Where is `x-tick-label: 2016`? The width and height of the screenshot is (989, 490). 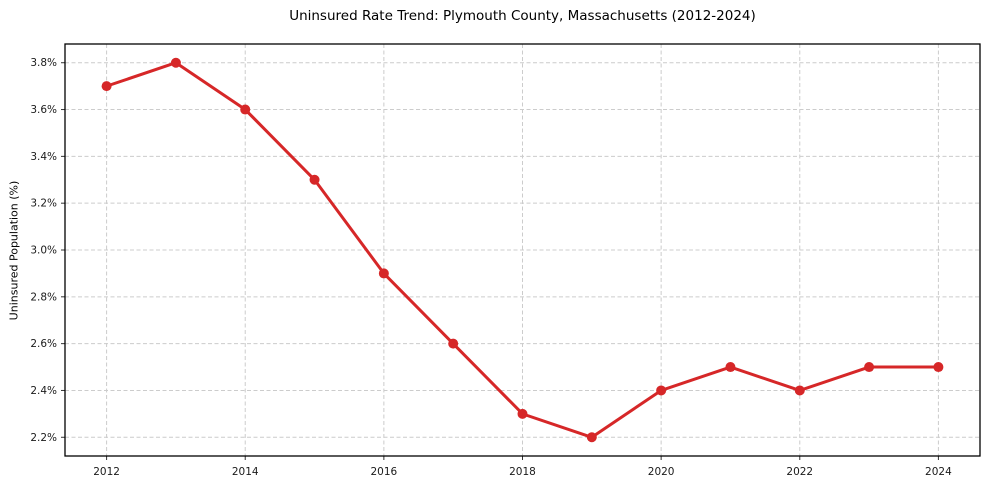
x-tick-label: 2016 is located at coordinates (383, 472).